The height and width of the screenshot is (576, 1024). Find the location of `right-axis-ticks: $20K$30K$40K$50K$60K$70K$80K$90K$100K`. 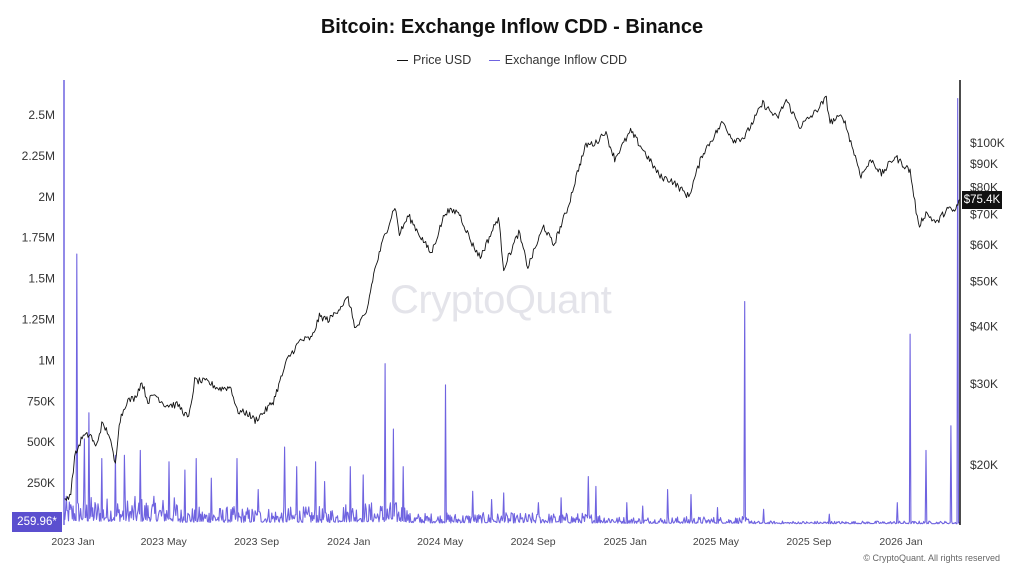

right-axis-ticks: $20K$30K$40K$50K$60K$70K$80K$90K$100K is located at coordinates (987, 304).